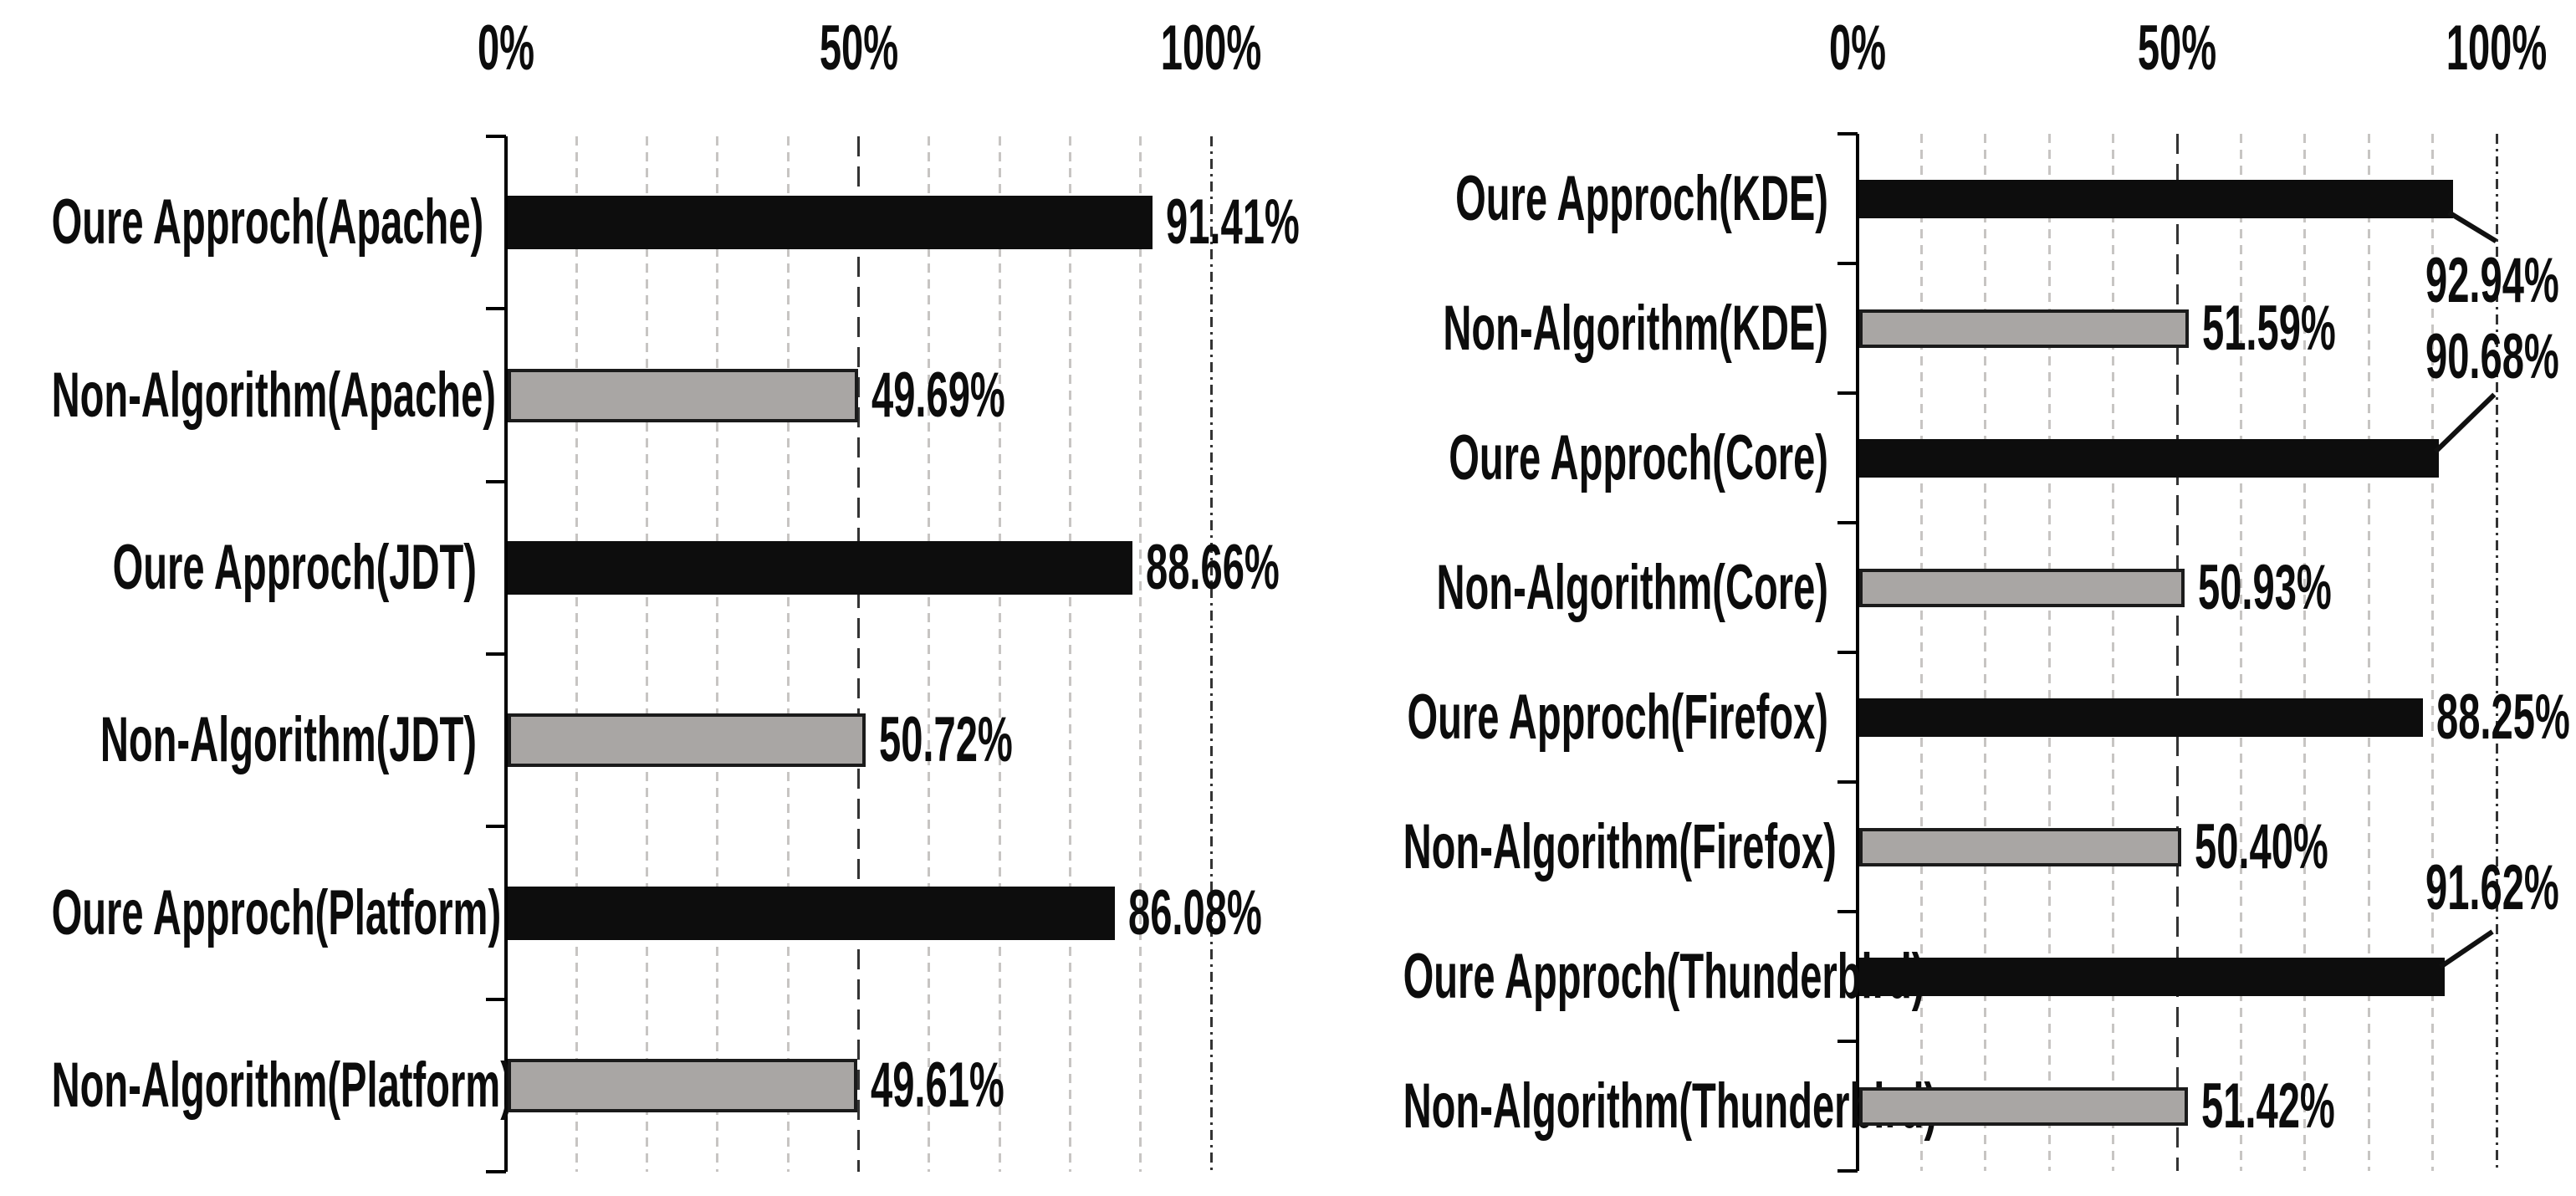  What do you see at coordinates (1664, 976) in the screenshot?
I see `category-label: Oure Approch(Thunderbird)` at bounding box center [1664, 976].